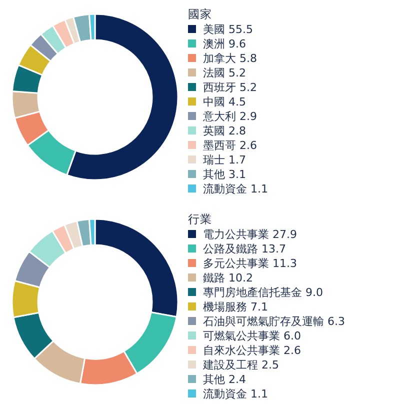  Describe the element at coordinates (235, 307) in the screenshot. I see `legend-label: 機場服務 7.1` at that location.